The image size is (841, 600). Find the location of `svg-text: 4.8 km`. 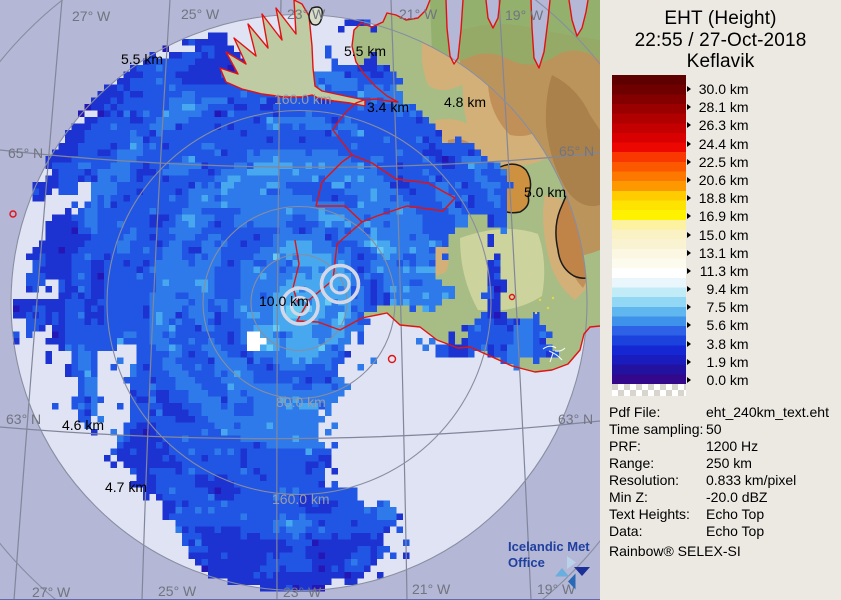

svg-text: 4.8 km is located at coordinates (465, 102).